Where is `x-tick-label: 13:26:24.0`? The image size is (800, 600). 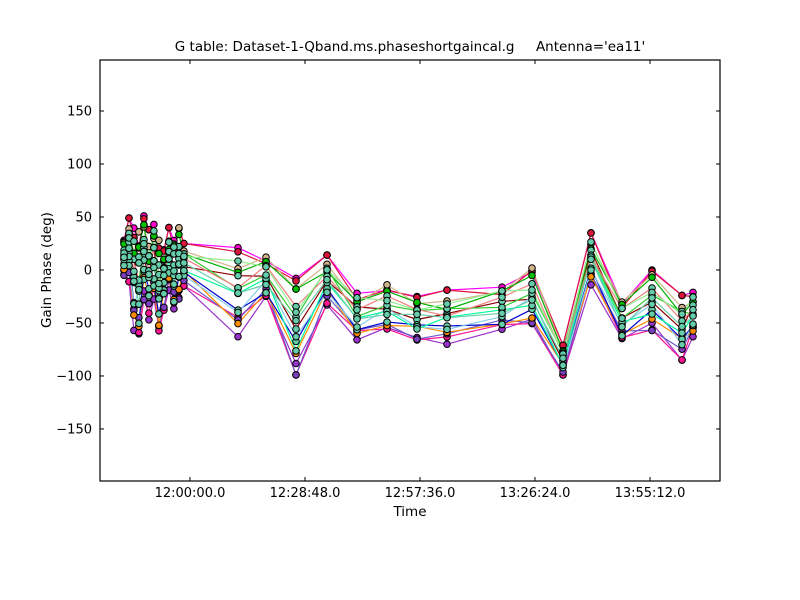
x-tick-label: 13:26:24.0 is located at coordinates (535, 493).